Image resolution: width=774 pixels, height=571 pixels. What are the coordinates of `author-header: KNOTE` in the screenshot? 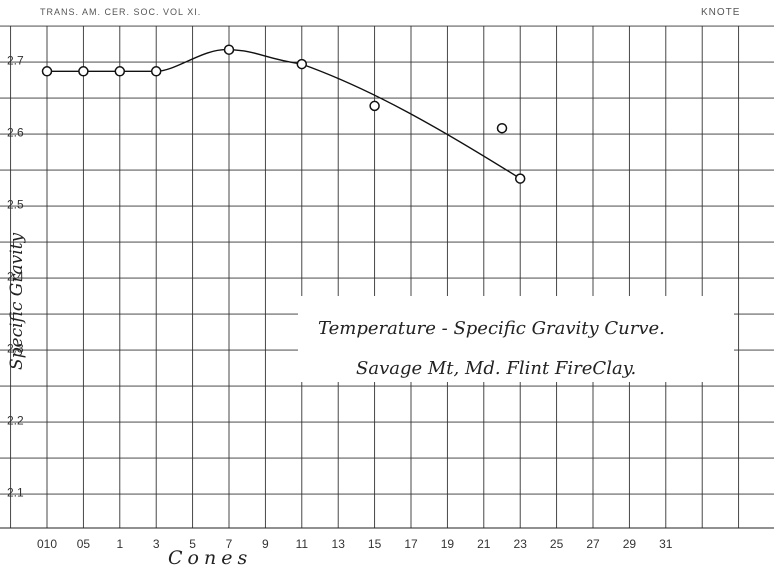 It's located at (720, 12).